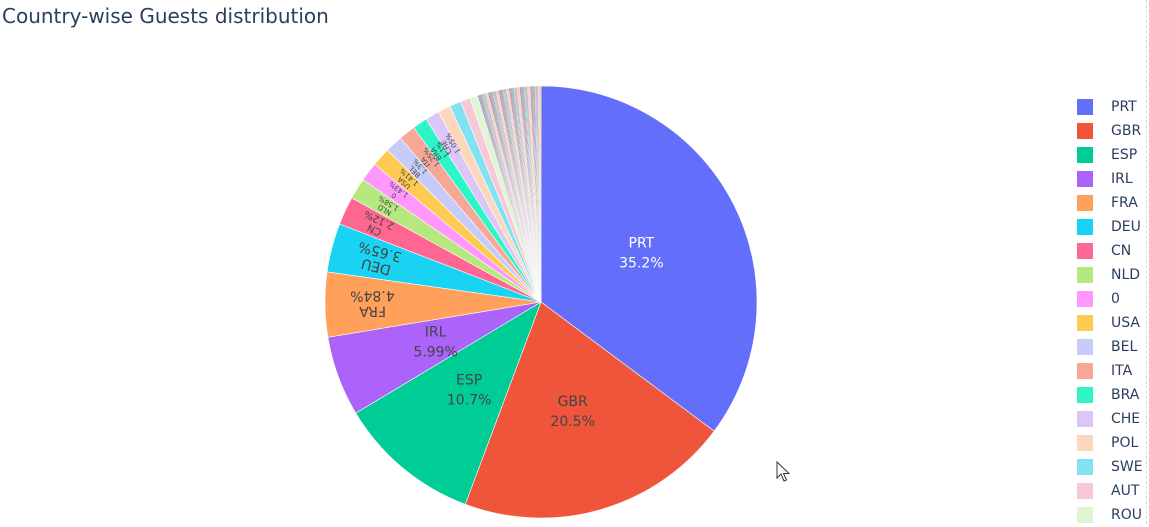 This screenshot has width=1149, height=527. Describe the element at coordinates (1126, 515) in the screenshot. I see `legend-label: ROU` at that location.